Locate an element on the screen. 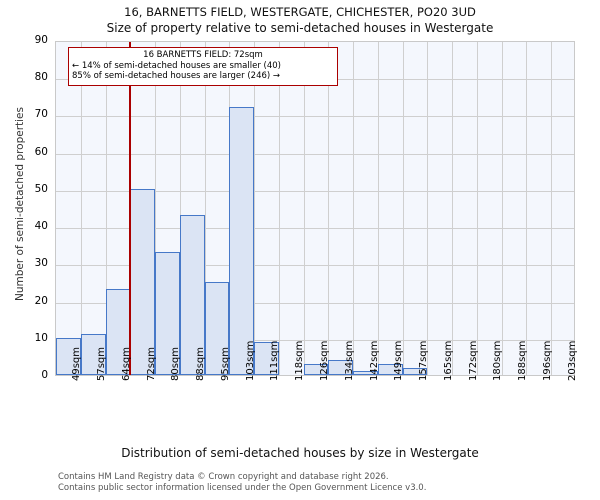  y-axis-tick-label: 50 is located at coordinates (41, 188).